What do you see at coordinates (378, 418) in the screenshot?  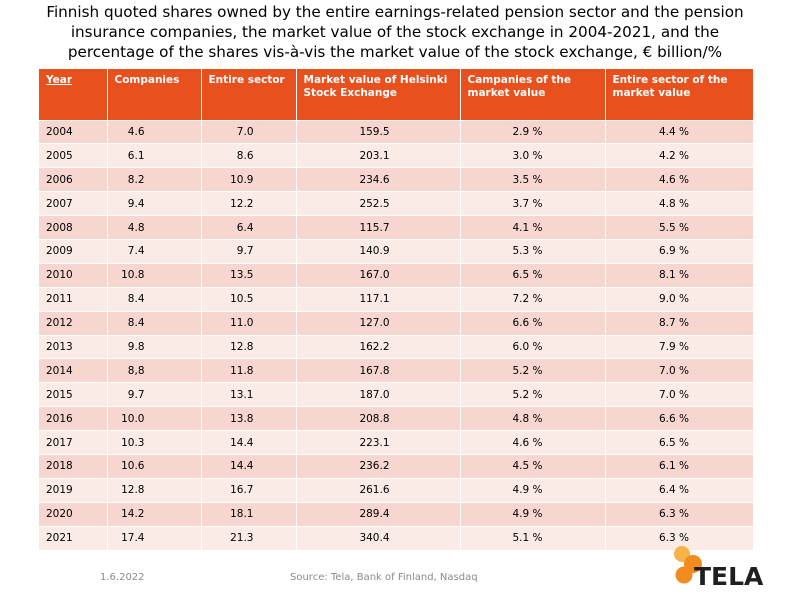 I see `cell-market-value: 208.8` at bounding box center [378, 418].